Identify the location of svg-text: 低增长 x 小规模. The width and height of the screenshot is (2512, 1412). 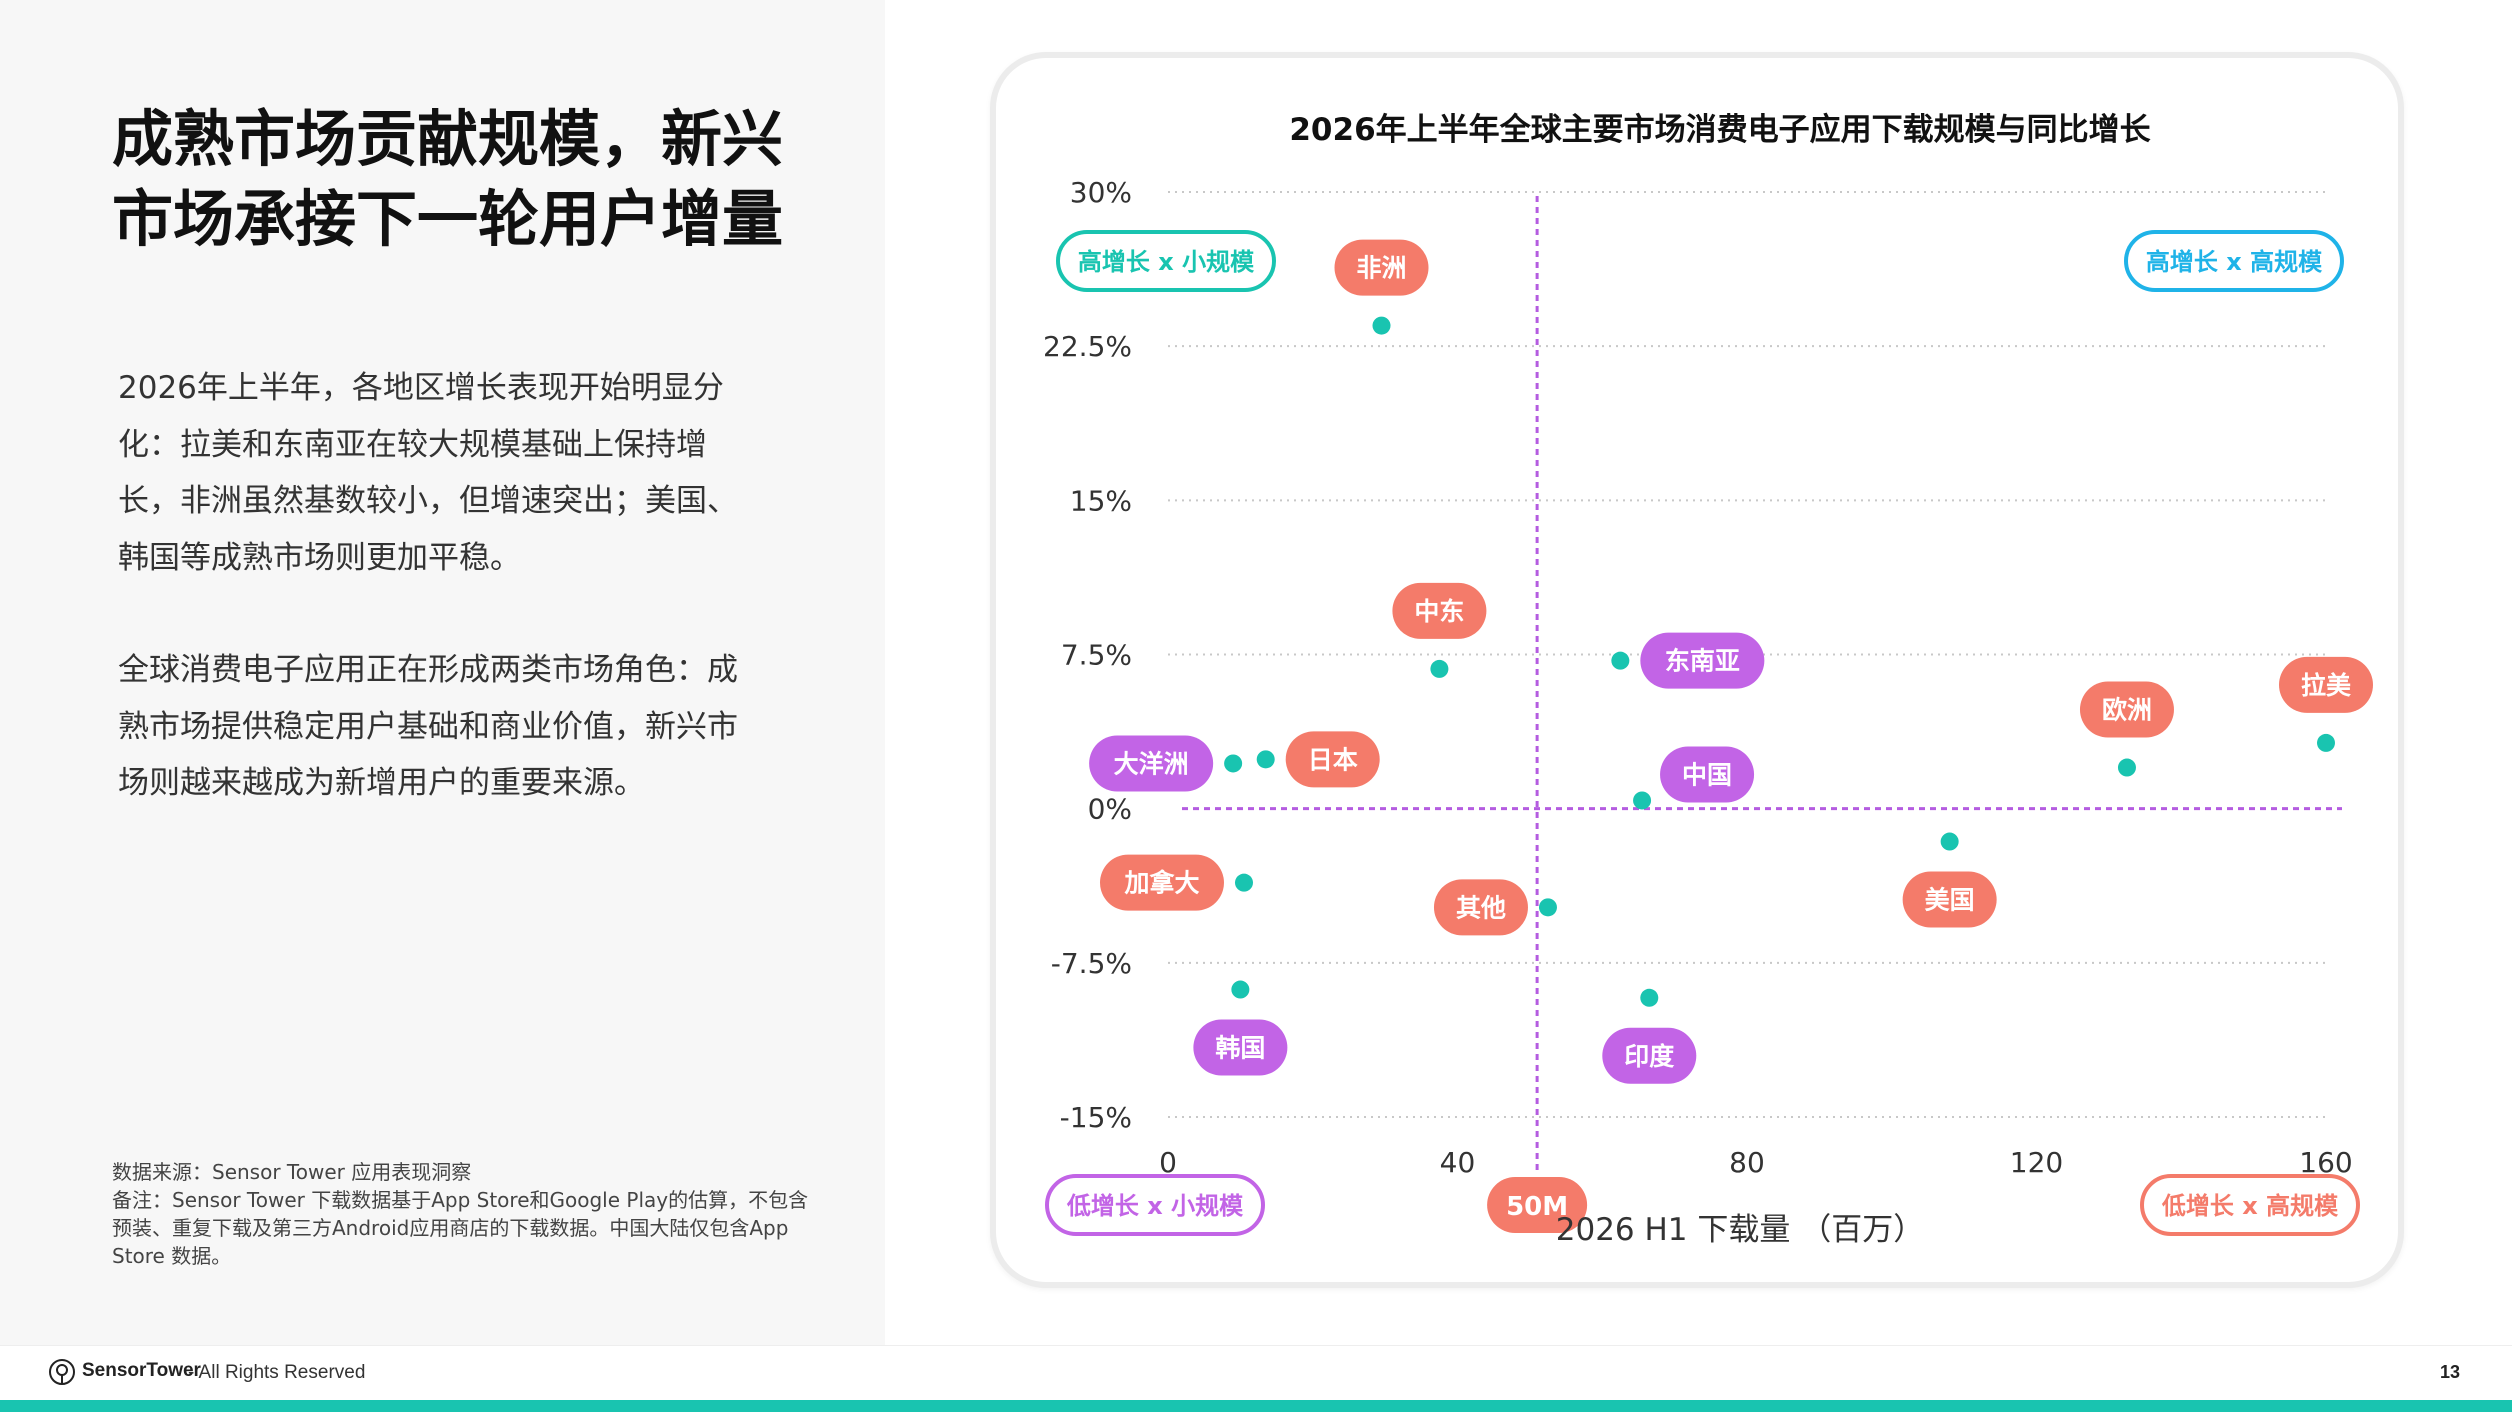
(1155, 1206).